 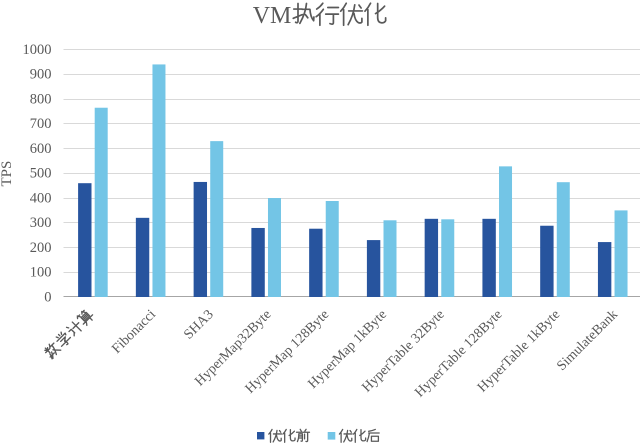 What do you see at coordinates (272, 16) in the screenshot?
I see `svg-text: VM` at bounding box center [272, 16].